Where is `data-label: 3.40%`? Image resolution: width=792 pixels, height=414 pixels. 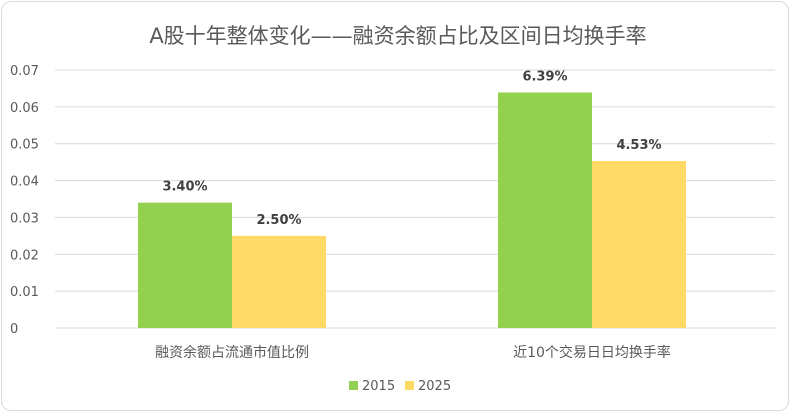
data-label: 3.40% is located at coordinates (184, 187).